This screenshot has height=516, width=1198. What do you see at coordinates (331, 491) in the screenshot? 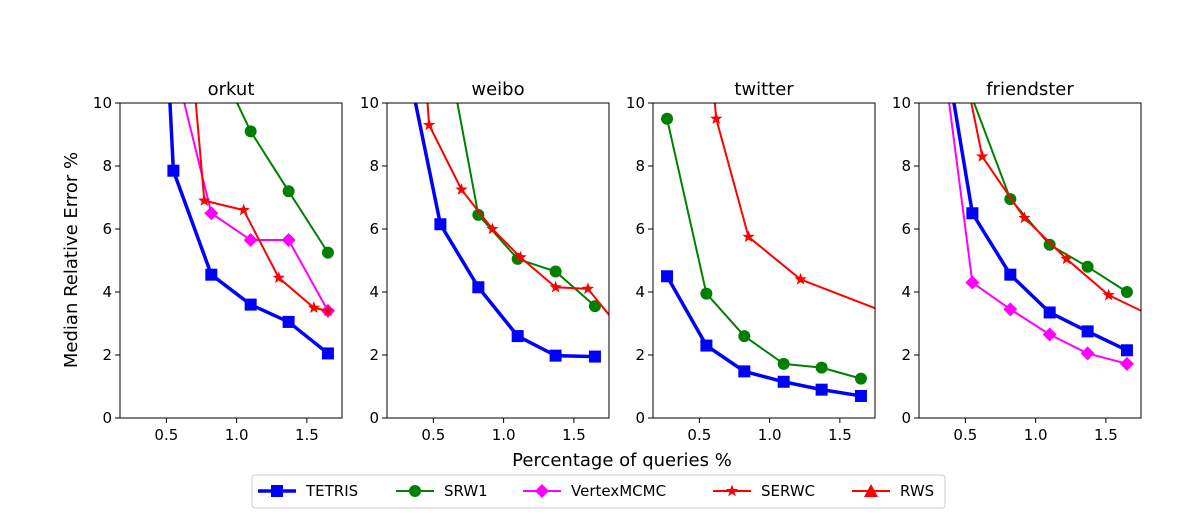
I see `legend-label: TETRIS` at bounding box center [331, 491].